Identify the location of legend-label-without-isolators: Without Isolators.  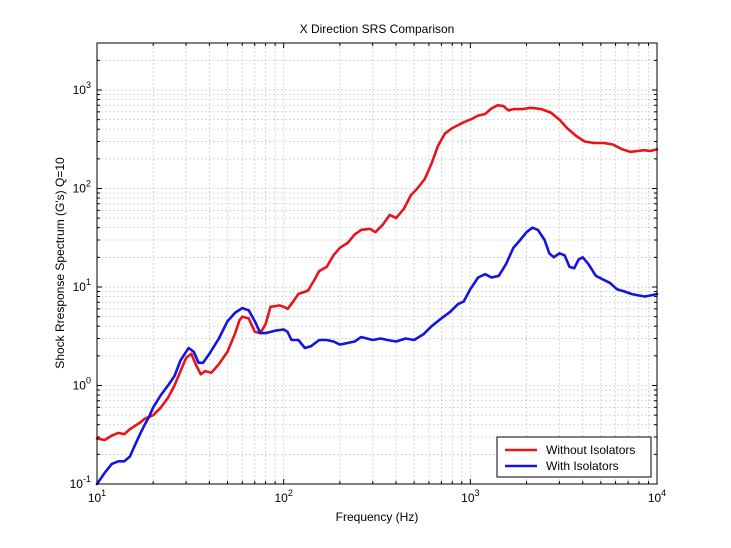
(590, 450).